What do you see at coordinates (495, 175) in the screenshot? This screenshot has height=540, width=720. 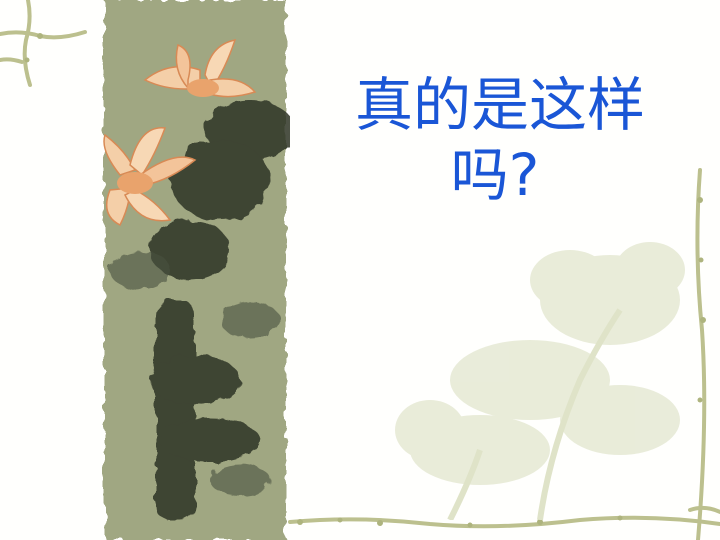 I see `title-line-2: 吗?` at bounding box center [495, 175].